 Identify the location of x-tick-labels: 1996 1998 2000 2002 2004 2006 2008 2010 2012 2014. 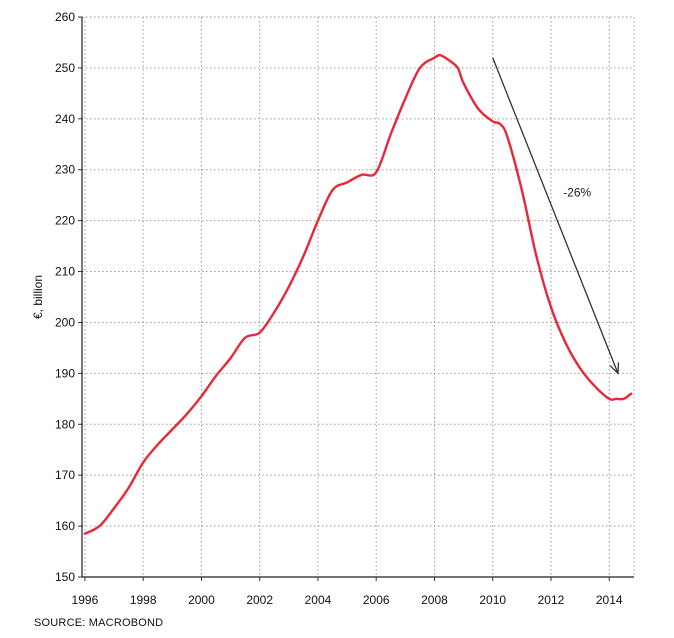
(347, 600).